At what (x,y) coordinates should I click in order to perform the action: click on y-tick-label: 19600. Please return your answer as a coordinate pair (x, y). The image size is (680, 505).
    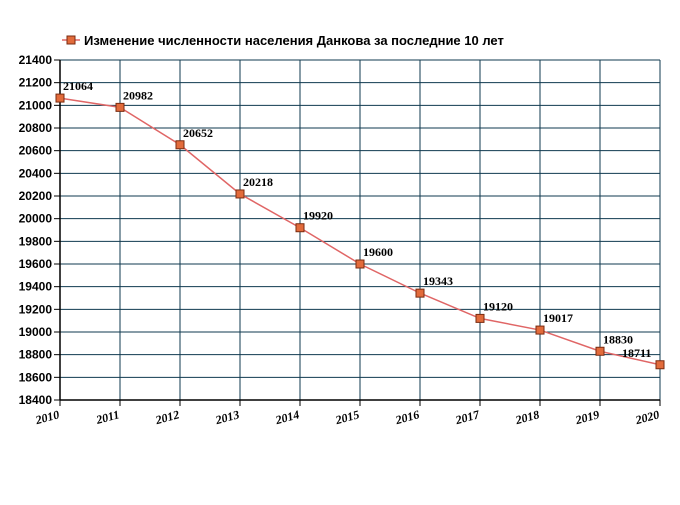
    Looking at the image, I should click on (36, 264).